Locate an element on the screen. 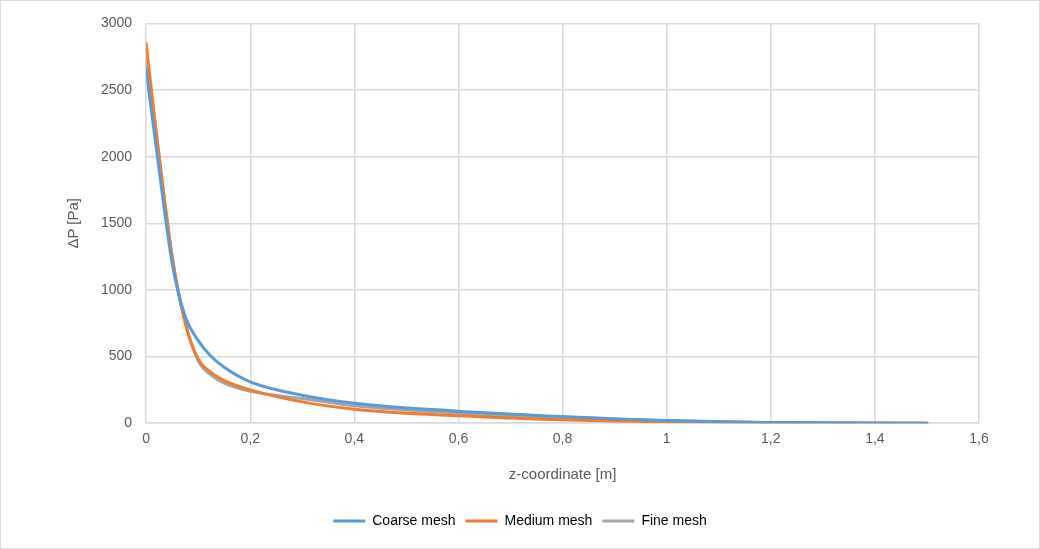  y-tick-label: 3000 is located at coordinates (116, 22).